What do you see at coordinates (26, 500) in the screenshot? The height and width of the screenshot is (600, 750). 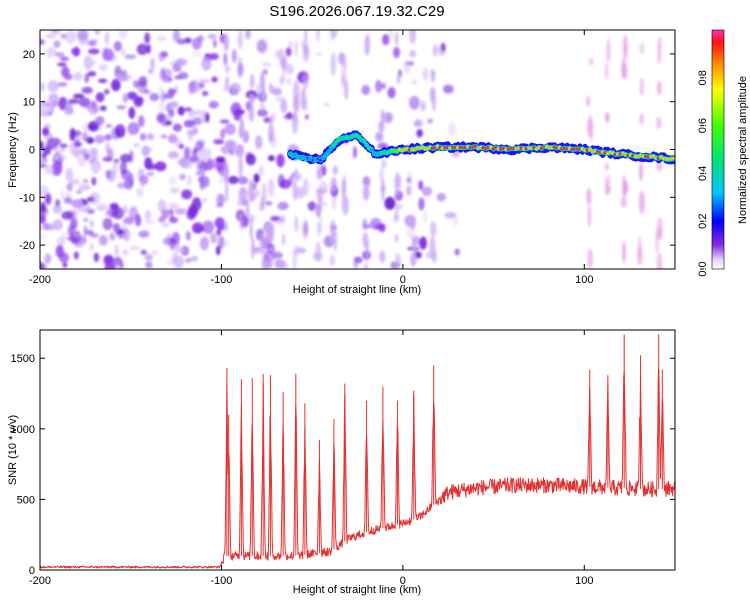 I see `bottom-y-tick-label: 500` at bounding box center [26, 500].